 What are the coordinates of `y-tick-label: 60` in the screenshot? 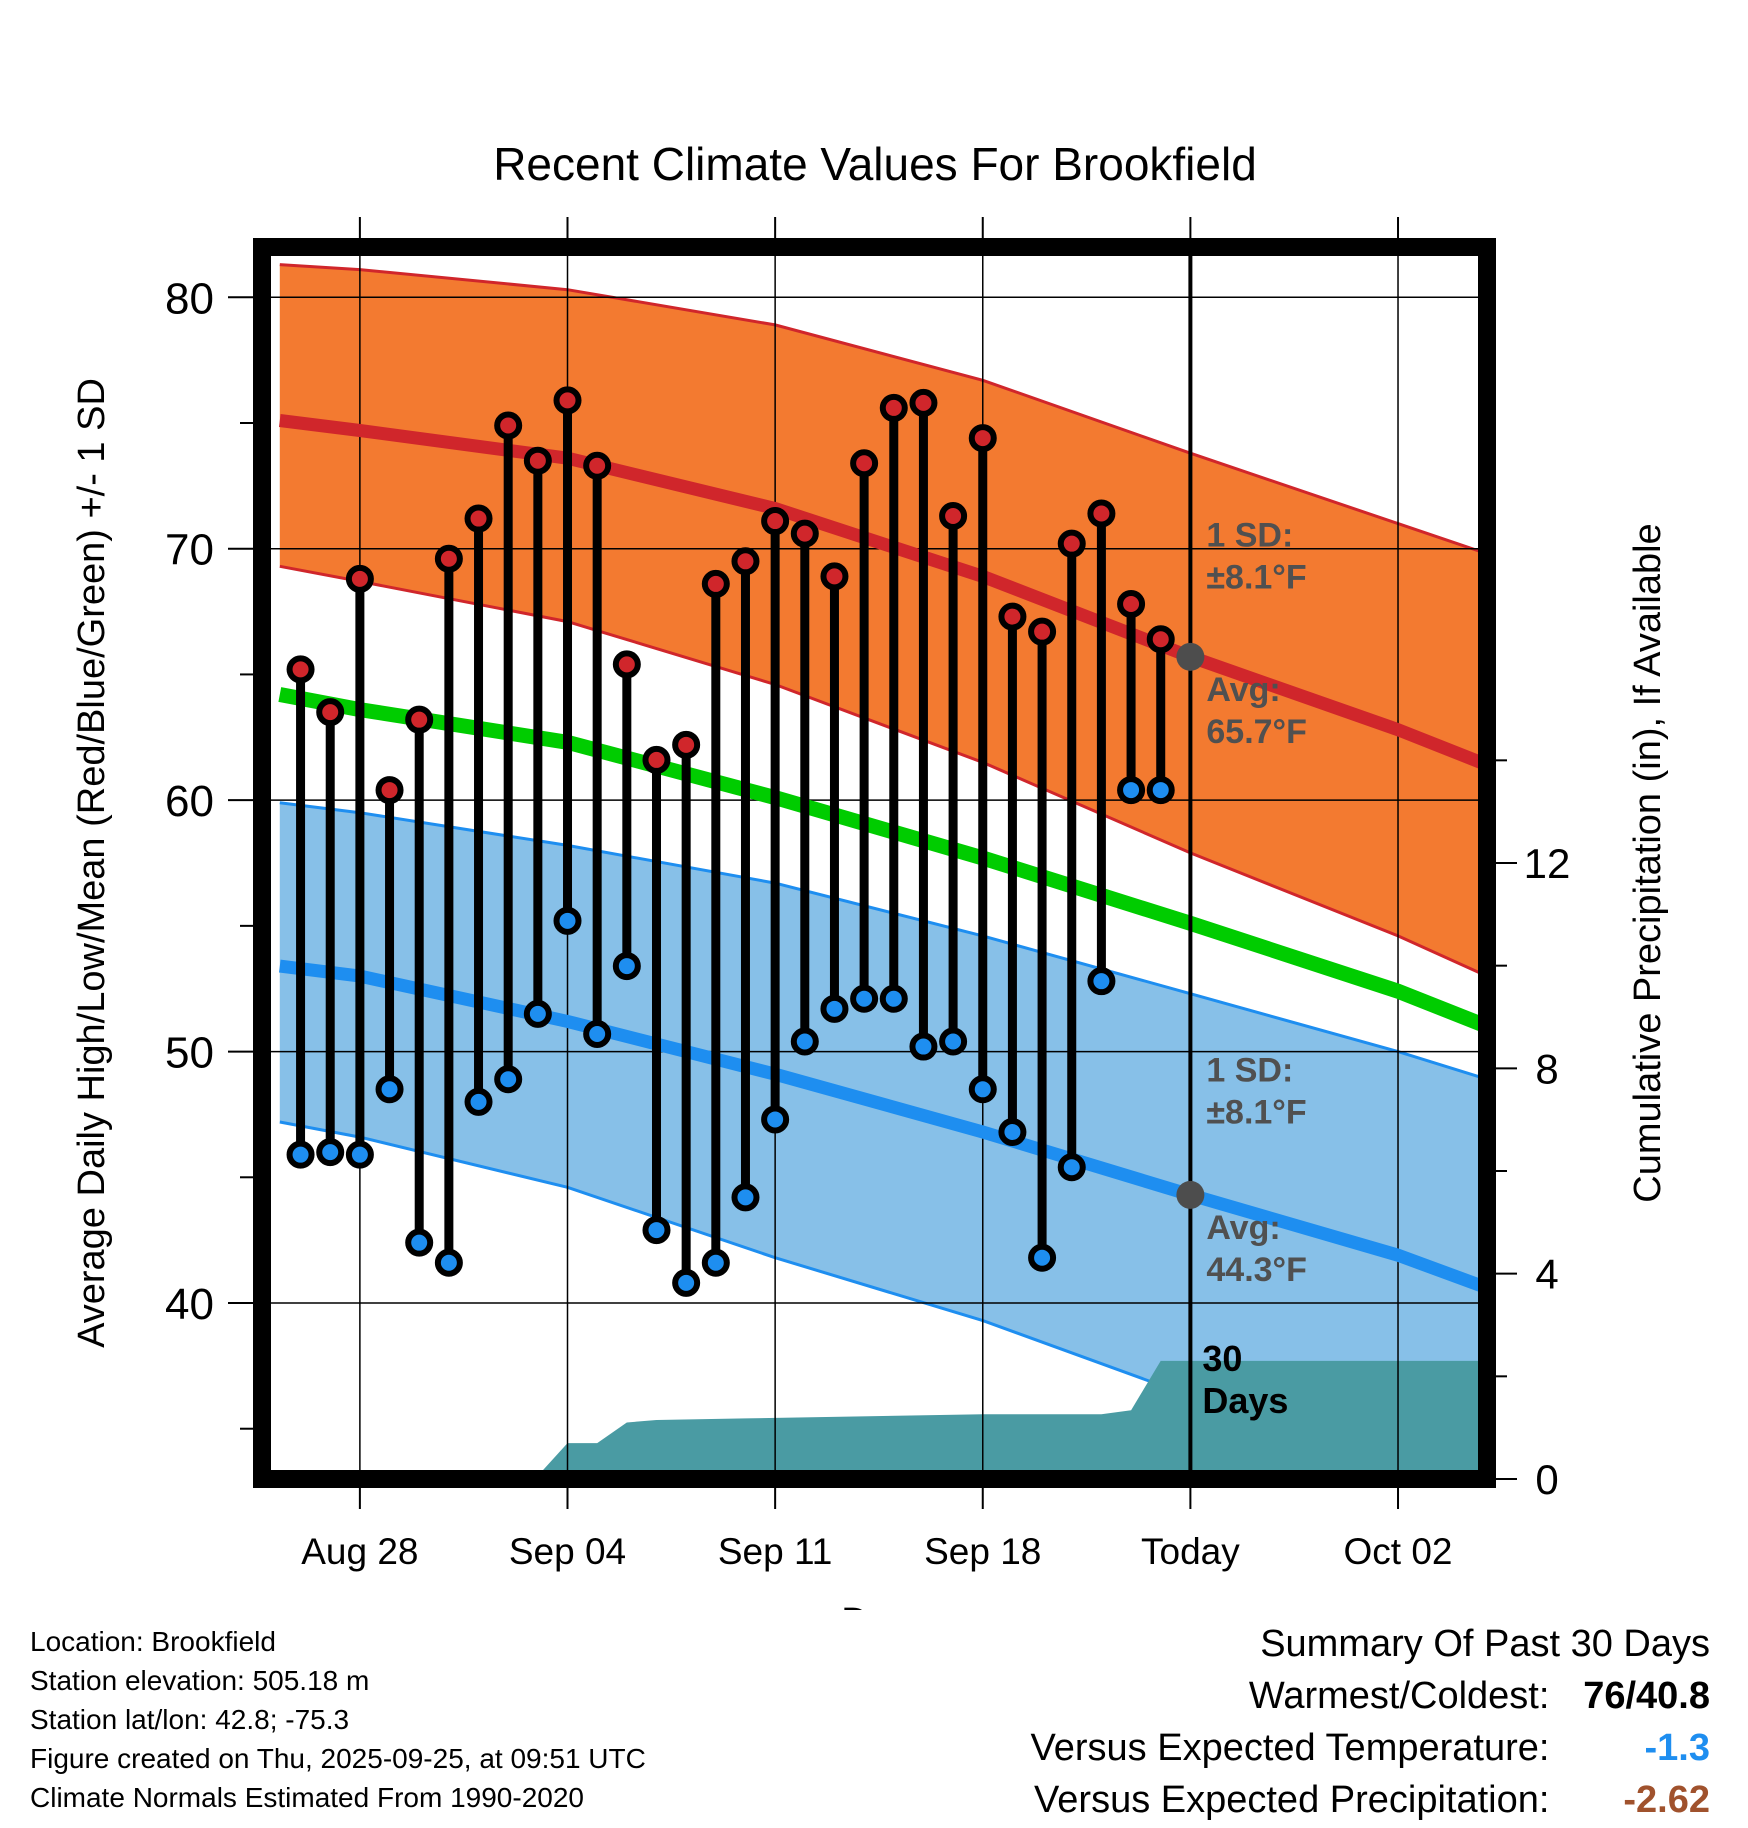 It's located at (189, 801).